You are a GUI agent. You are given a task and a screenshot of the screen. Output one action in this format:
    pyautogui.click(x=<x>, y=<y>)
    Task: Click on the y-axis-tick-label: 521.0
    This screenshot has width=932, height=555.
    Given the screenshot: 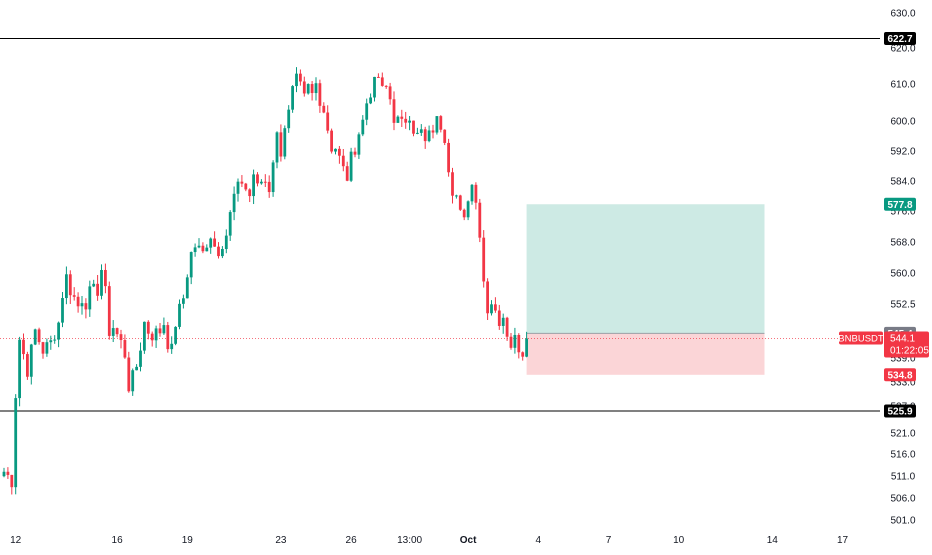 What is the action you would take?
    pyautogui.click(x=902, y=434)
    